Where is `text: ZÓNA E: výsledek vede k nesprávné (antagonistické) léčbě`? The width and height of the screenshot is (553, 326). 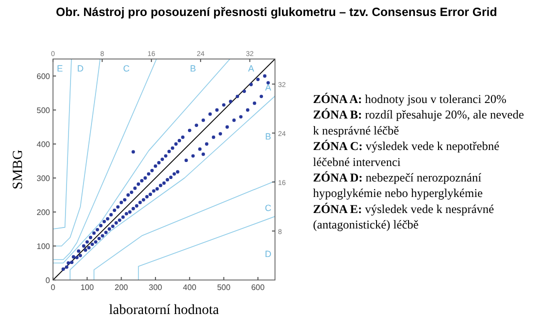 text: ZÓNA E: výsledek vede k nesprávné (antagonistické) léčbě is located at coordinates (403, 217).